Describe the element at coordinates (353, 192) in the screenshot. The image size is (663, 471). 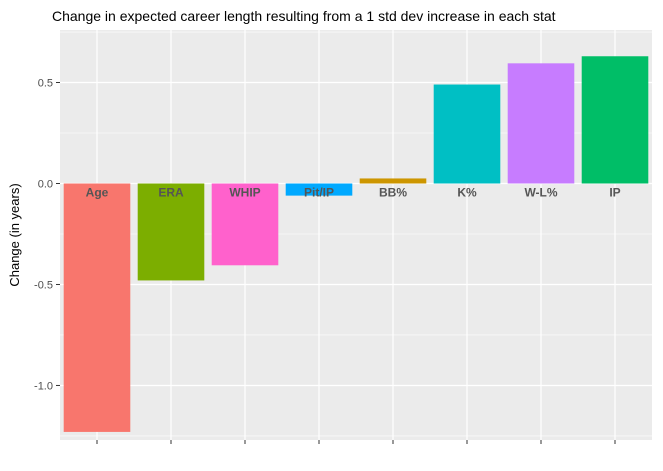
I see `bar-labels-group: Age ERA WHIP Pit/IP BB% K% W-L% IP` at that location.